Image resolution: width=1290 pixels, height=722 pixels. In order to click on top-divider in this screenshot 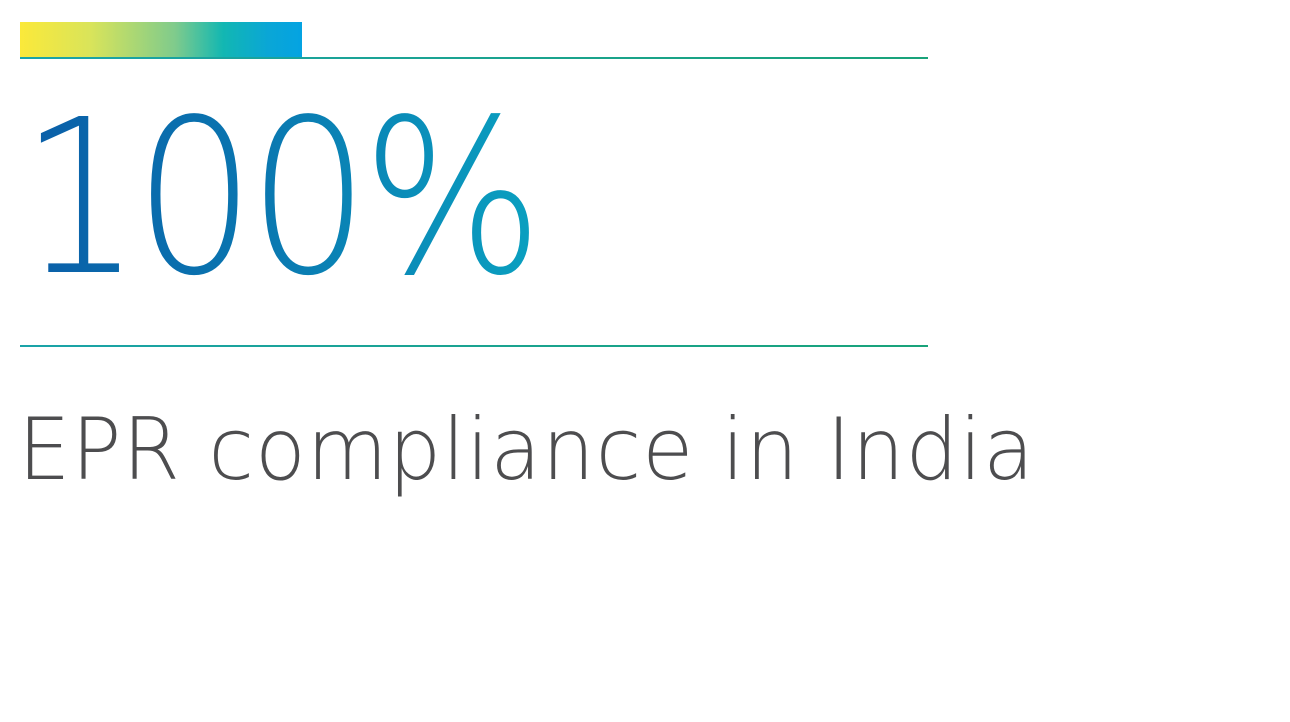, I will do `click(474, 58)`.